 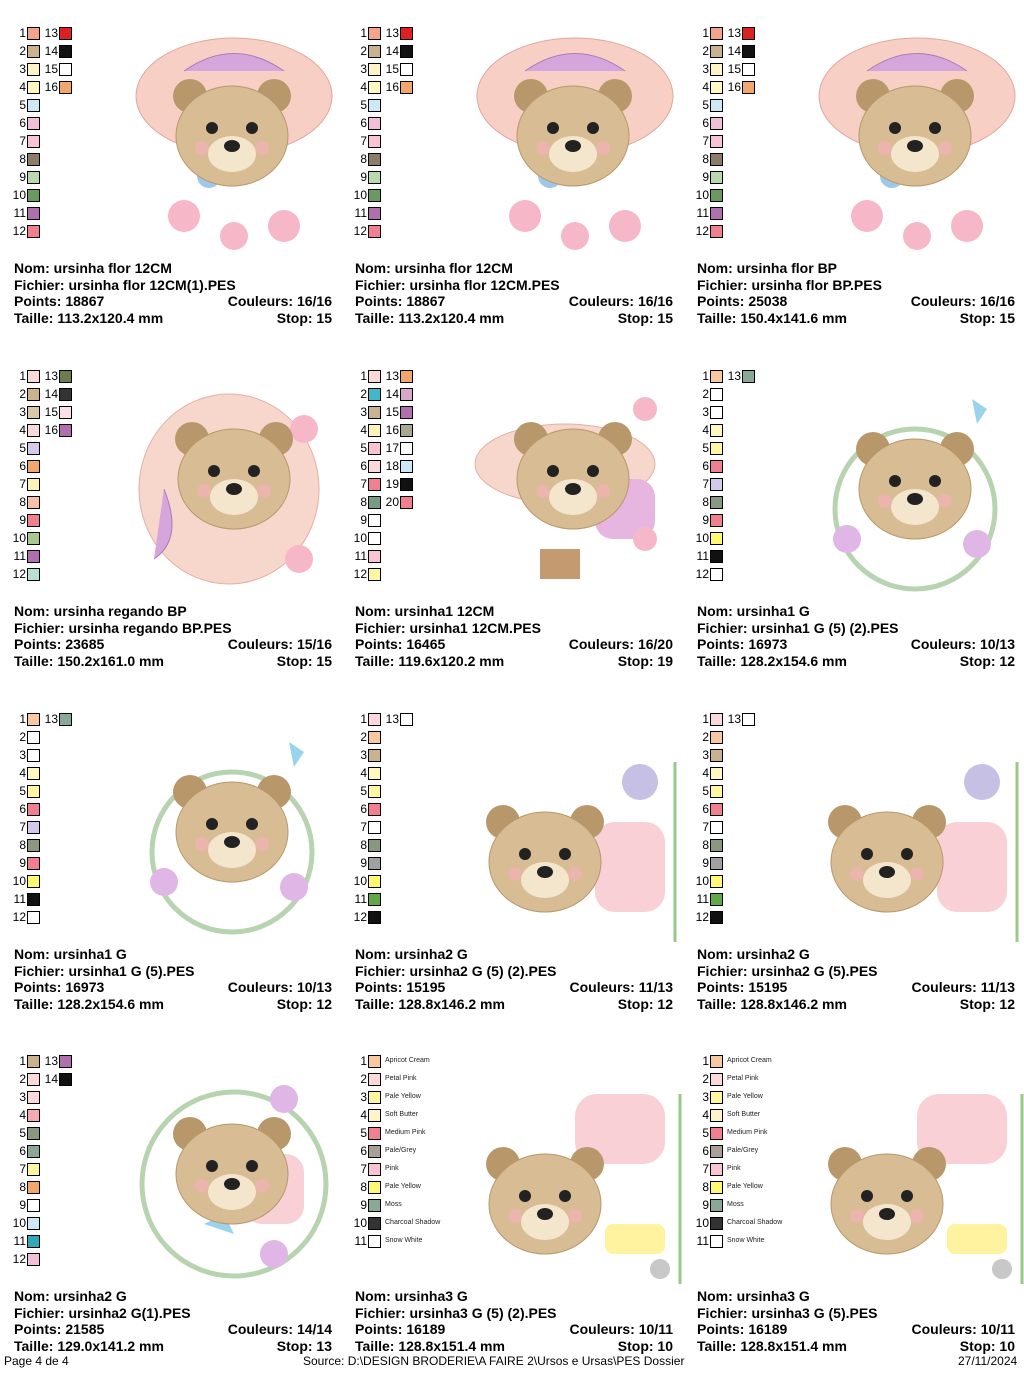 What do you see at coordinates (743, 1150) in the screenshot?
I see `swatch-color-name: Pale/Grey` at bounding box center [743, 1150].